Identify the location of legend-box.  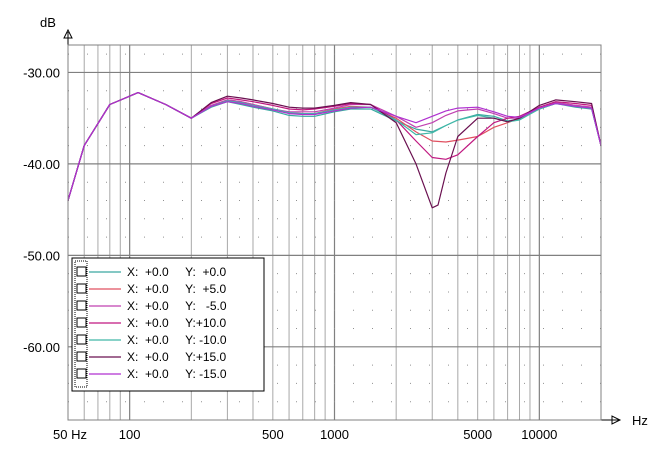
(168, 324).